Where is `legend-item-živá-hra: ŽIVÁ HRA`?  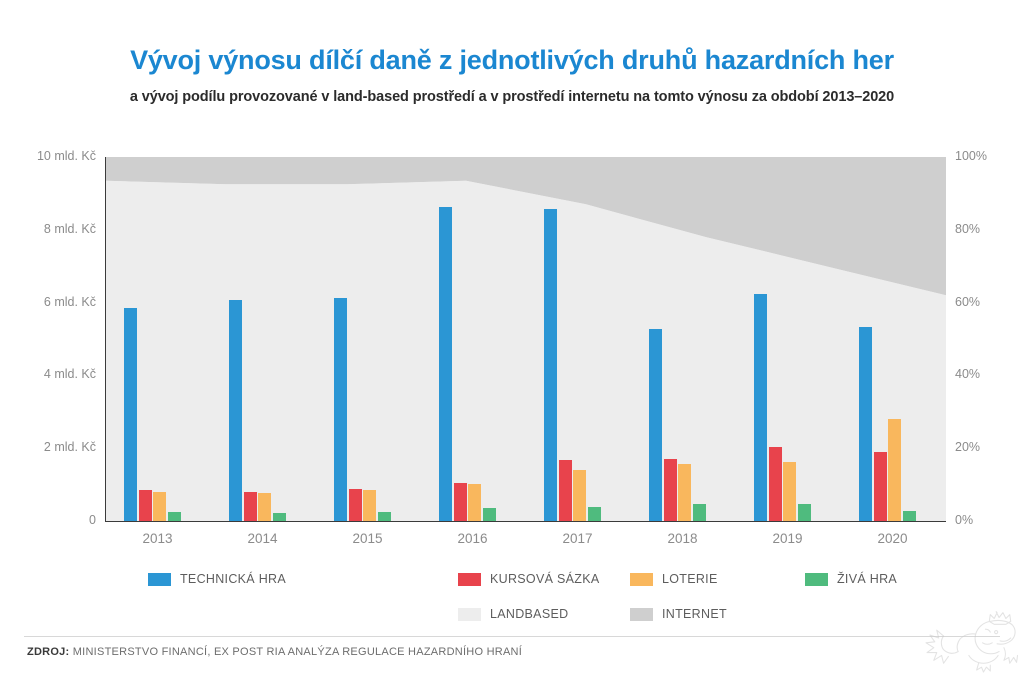
legend-item-živá-hra: ŽIVÁ HRA is located at coordinates (851, 579).